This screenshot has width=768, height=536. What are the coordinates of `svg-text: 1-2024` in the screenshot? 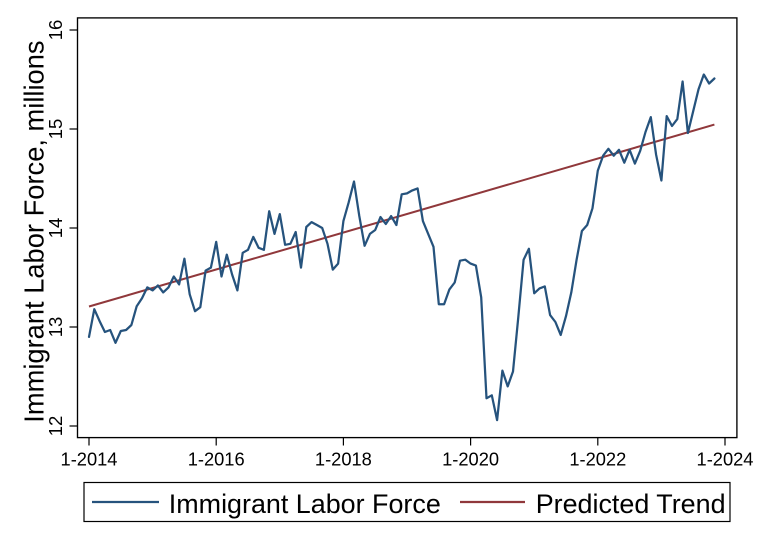 It's located at (725, 459).